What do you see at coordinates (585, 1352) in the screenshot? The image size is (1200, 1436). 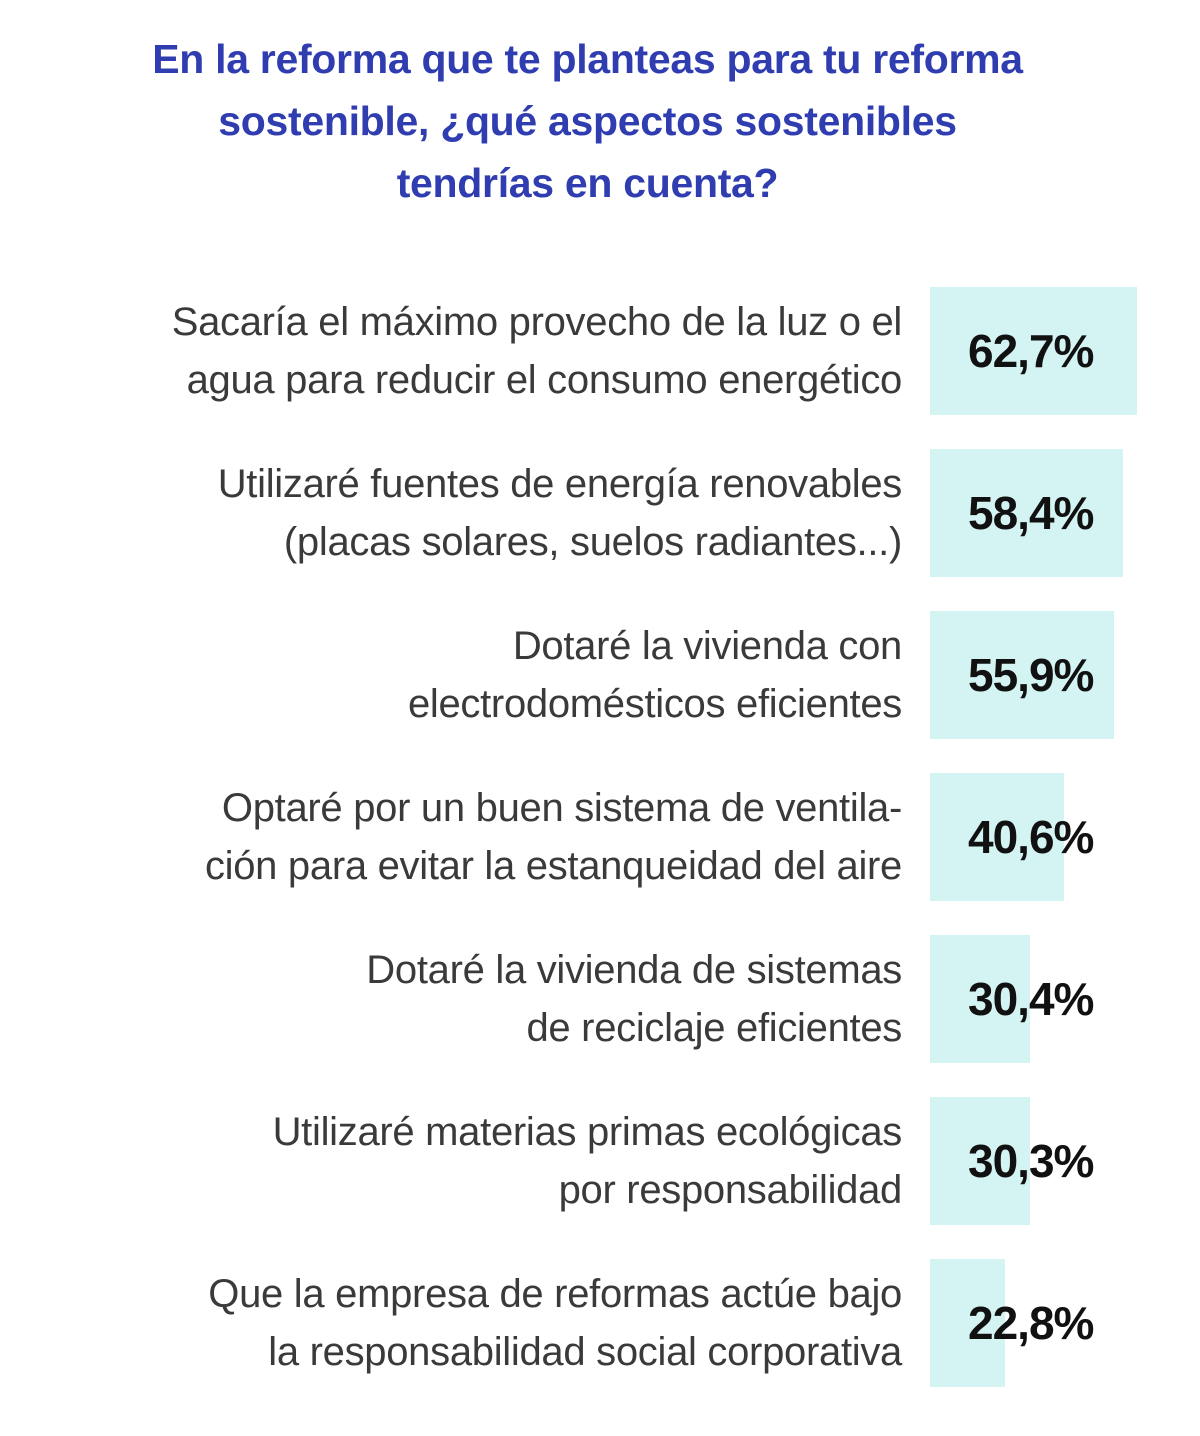 I see `category-label-line: la responsabilidad social corporativa` at bounding box center [585, 1352].